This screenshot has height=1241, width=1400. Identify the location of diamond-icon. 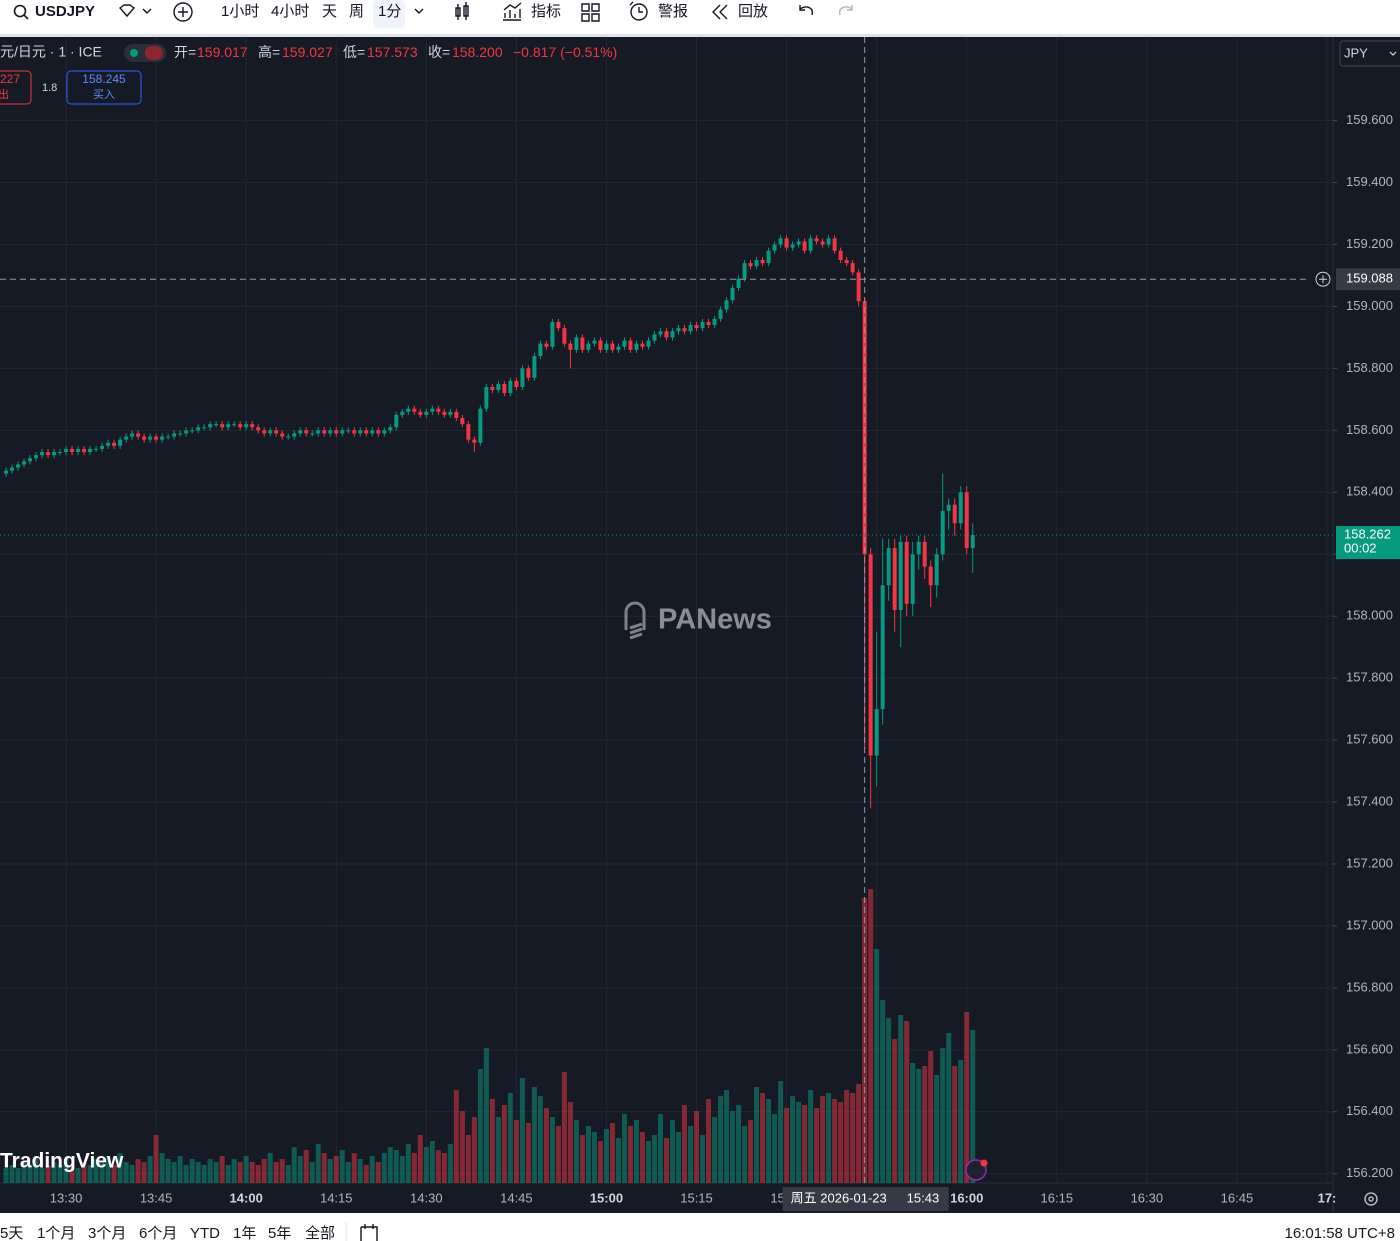
(127, 11).